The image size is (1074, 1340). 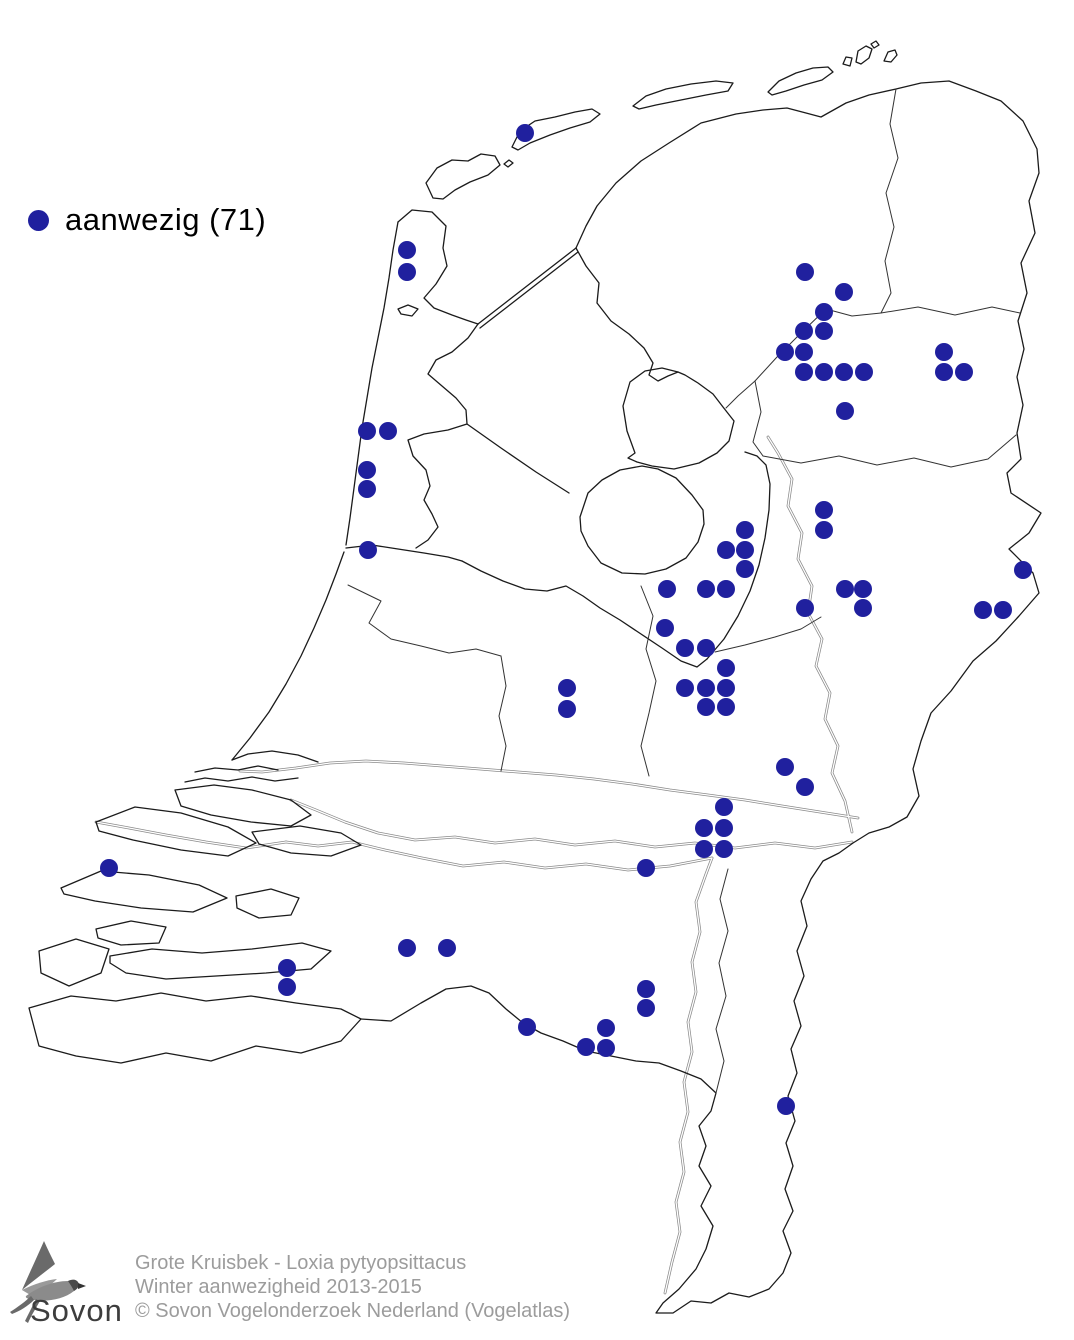 I want to click on legend: aanwezig (71), so click(x=147, y=220).